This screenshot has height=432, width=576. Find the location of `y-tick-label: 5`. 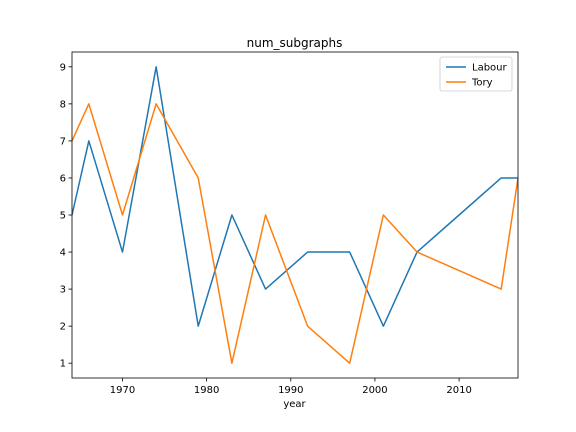

y-tick-label: 5 is located at coordinates (63, 216).